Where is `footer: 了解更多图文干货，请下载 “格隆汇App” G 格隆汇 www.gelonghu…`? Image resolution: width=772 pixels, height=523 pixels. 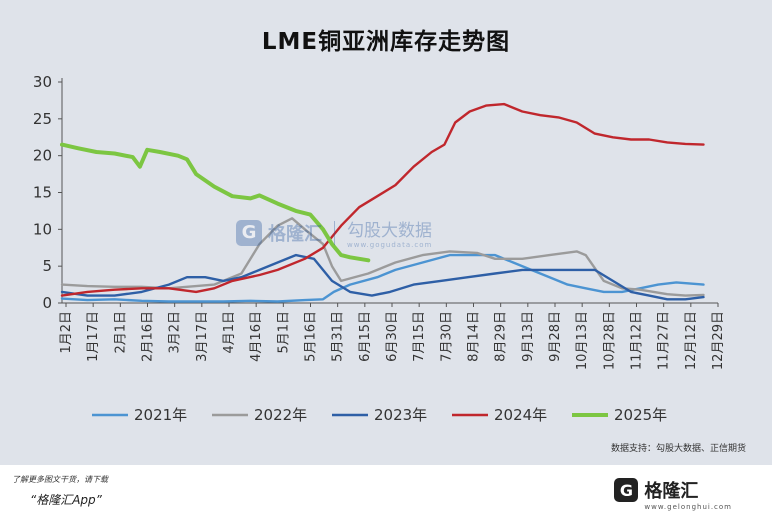
footer: 了解更多图文干货，请下载 “格隆汇App” G 格隆汇 www.gelonghu… is located at coordinates (386, 494).